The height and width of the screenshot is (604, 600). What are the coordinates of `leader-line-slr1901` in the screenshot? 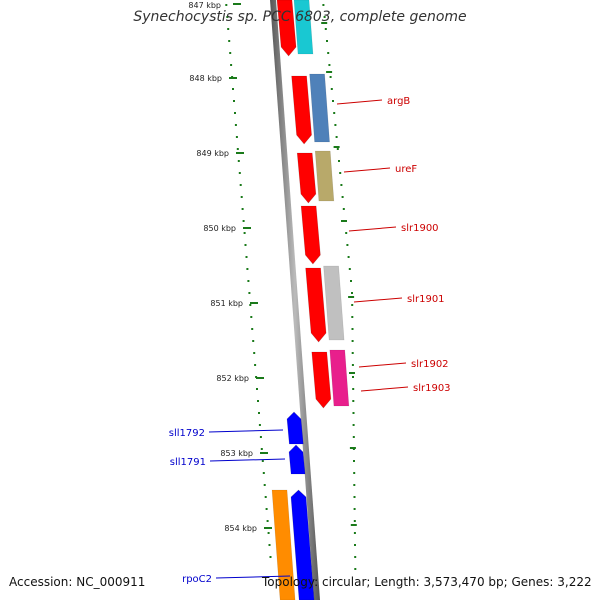 It's located at (378, 300).